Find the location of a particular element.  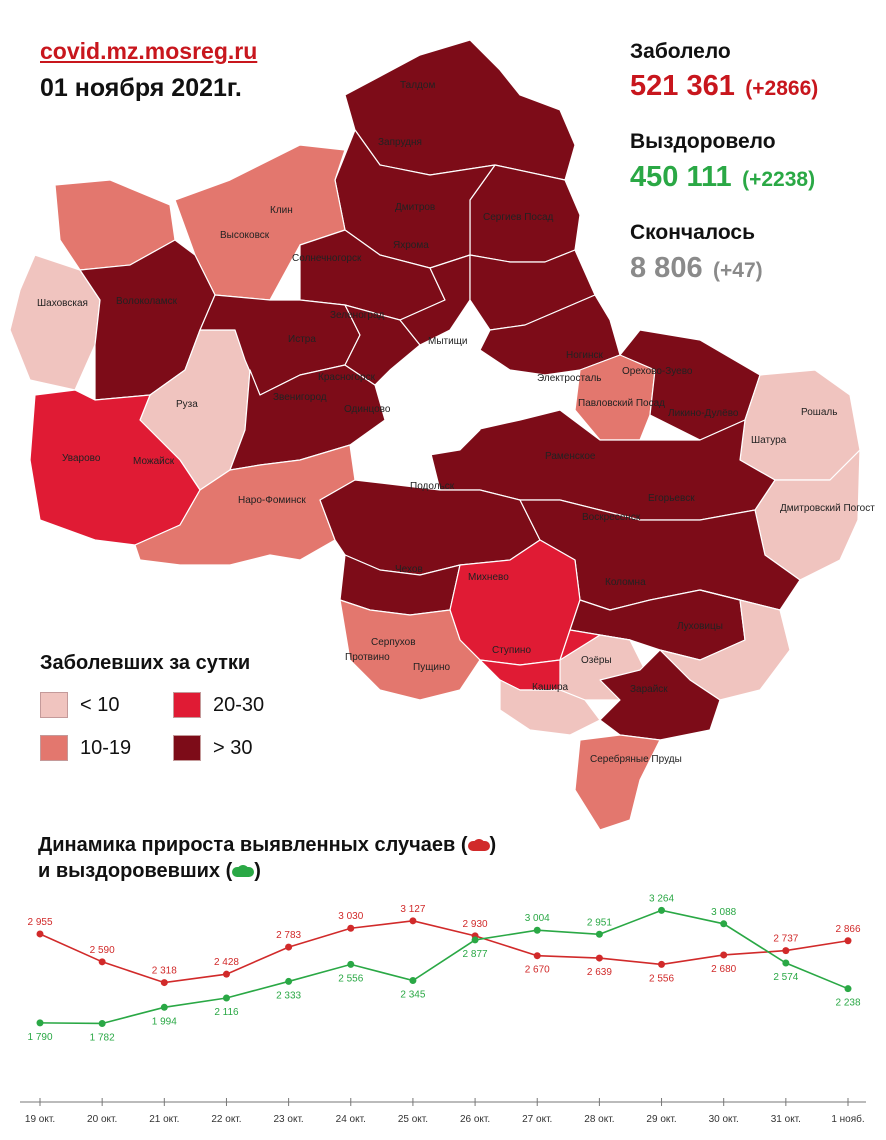

map-label: Уварово is located at coordinates (81, 458).